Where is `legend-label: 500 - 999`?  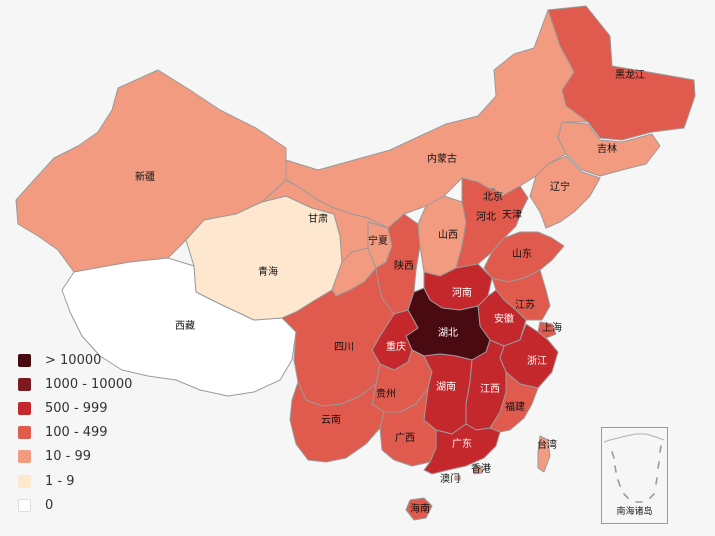
legend-label: 500 - 999 is located at coordinates (76, 408).